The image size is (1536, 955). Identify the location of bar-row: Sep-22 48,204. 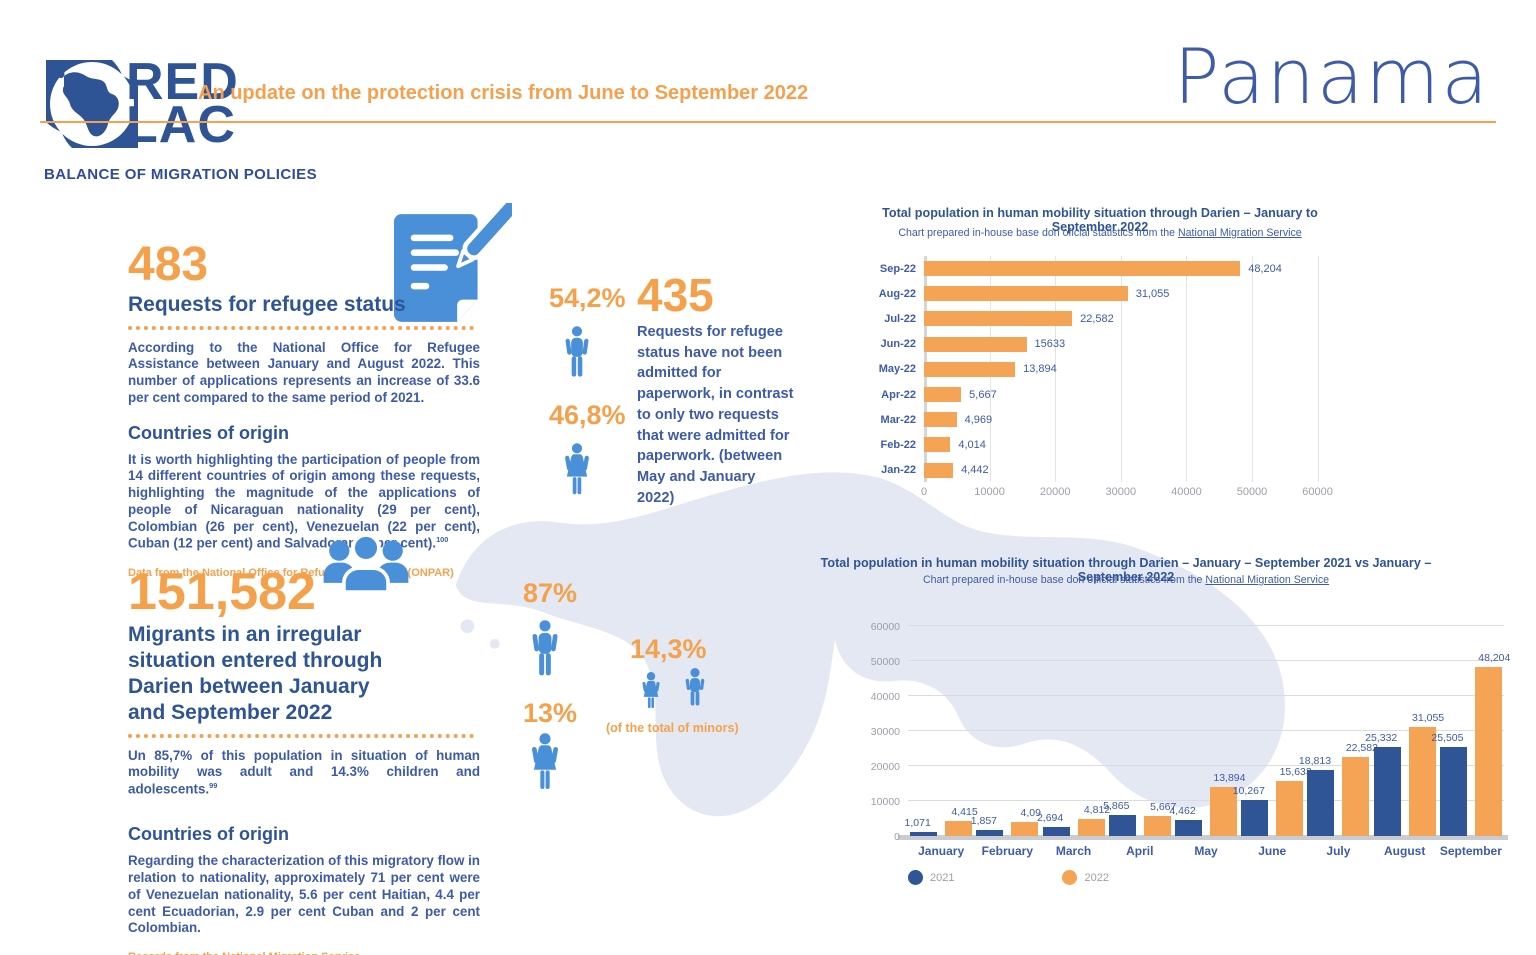
(1099, 268).